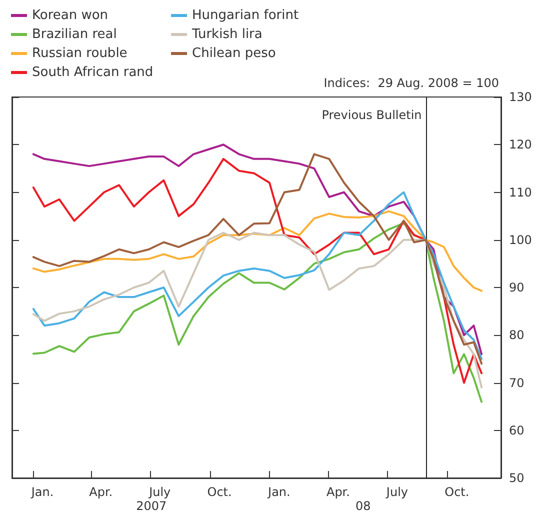 The height and width of the screenshot is (517, 536). I want to click on y-tick-label: 50, so click(516, 478).